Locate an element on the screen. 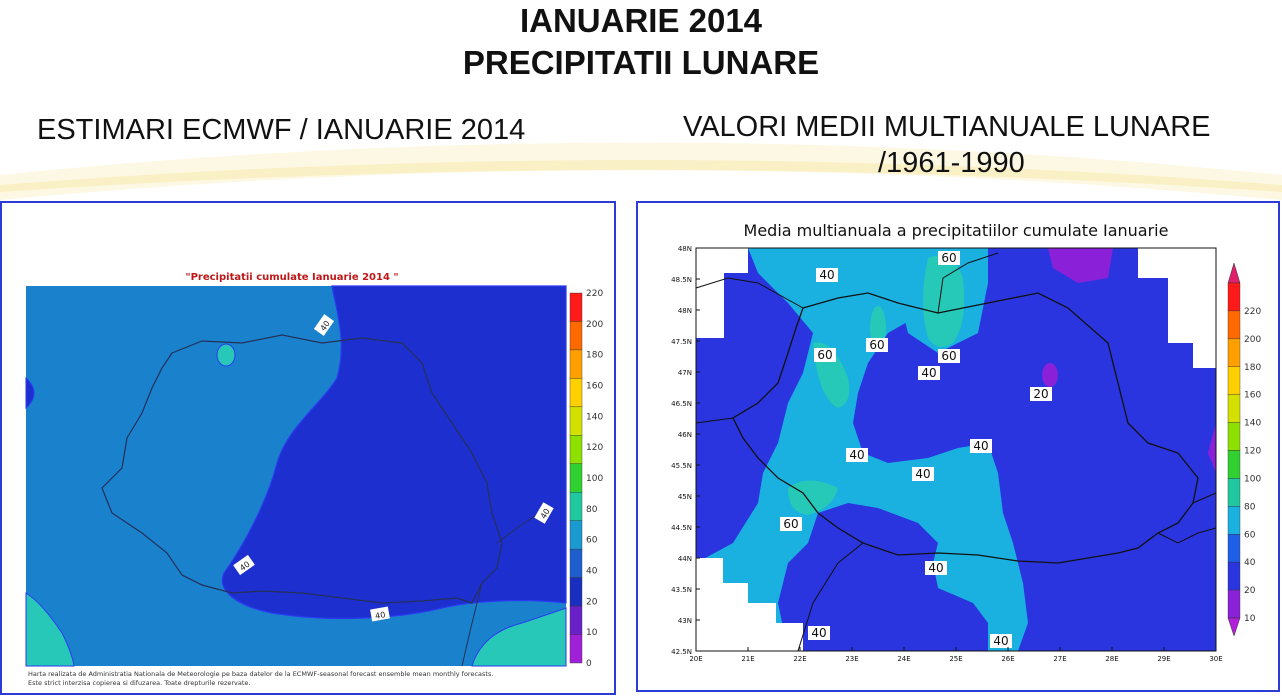 The image size is (1282, 700). right-lat-tick-label: 42.5N is located at coordinates (681, 652).